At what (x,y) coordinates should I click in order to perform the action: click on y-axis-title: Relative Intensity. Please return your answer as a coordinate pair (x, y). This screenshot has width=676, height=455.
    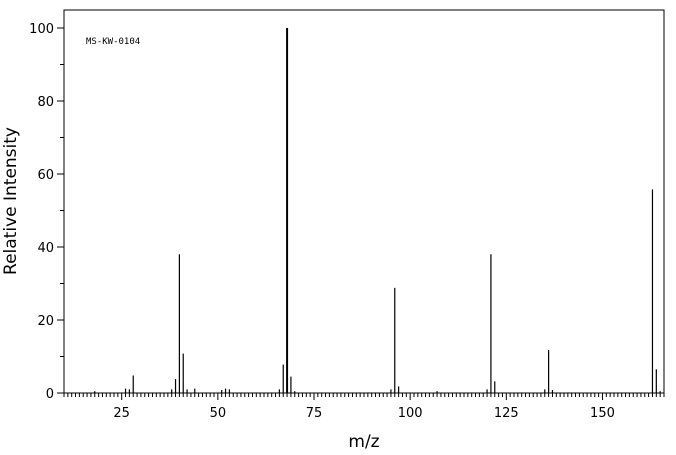
    Looking at the image, I should click on (11, 201).